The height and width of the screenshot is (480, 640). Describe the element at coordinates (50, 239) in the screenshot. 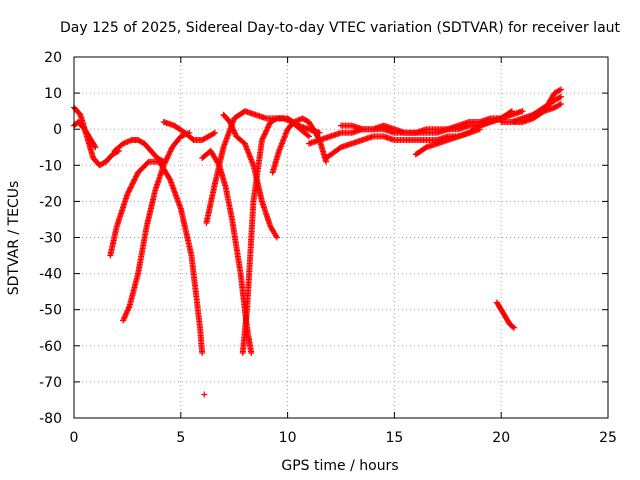

I see `y-tick-label: -30` at that location.